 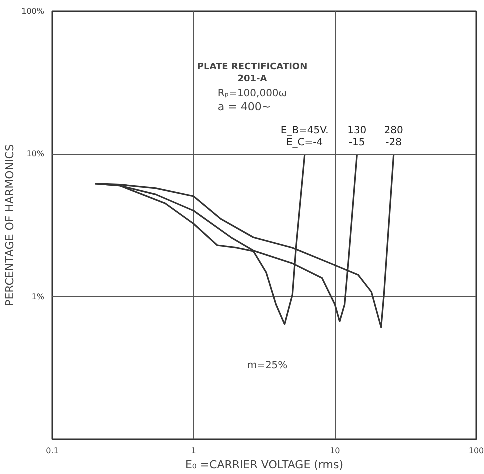 I want to click on text: PLATE RECTIFICATION, so click(x=252, y=67).